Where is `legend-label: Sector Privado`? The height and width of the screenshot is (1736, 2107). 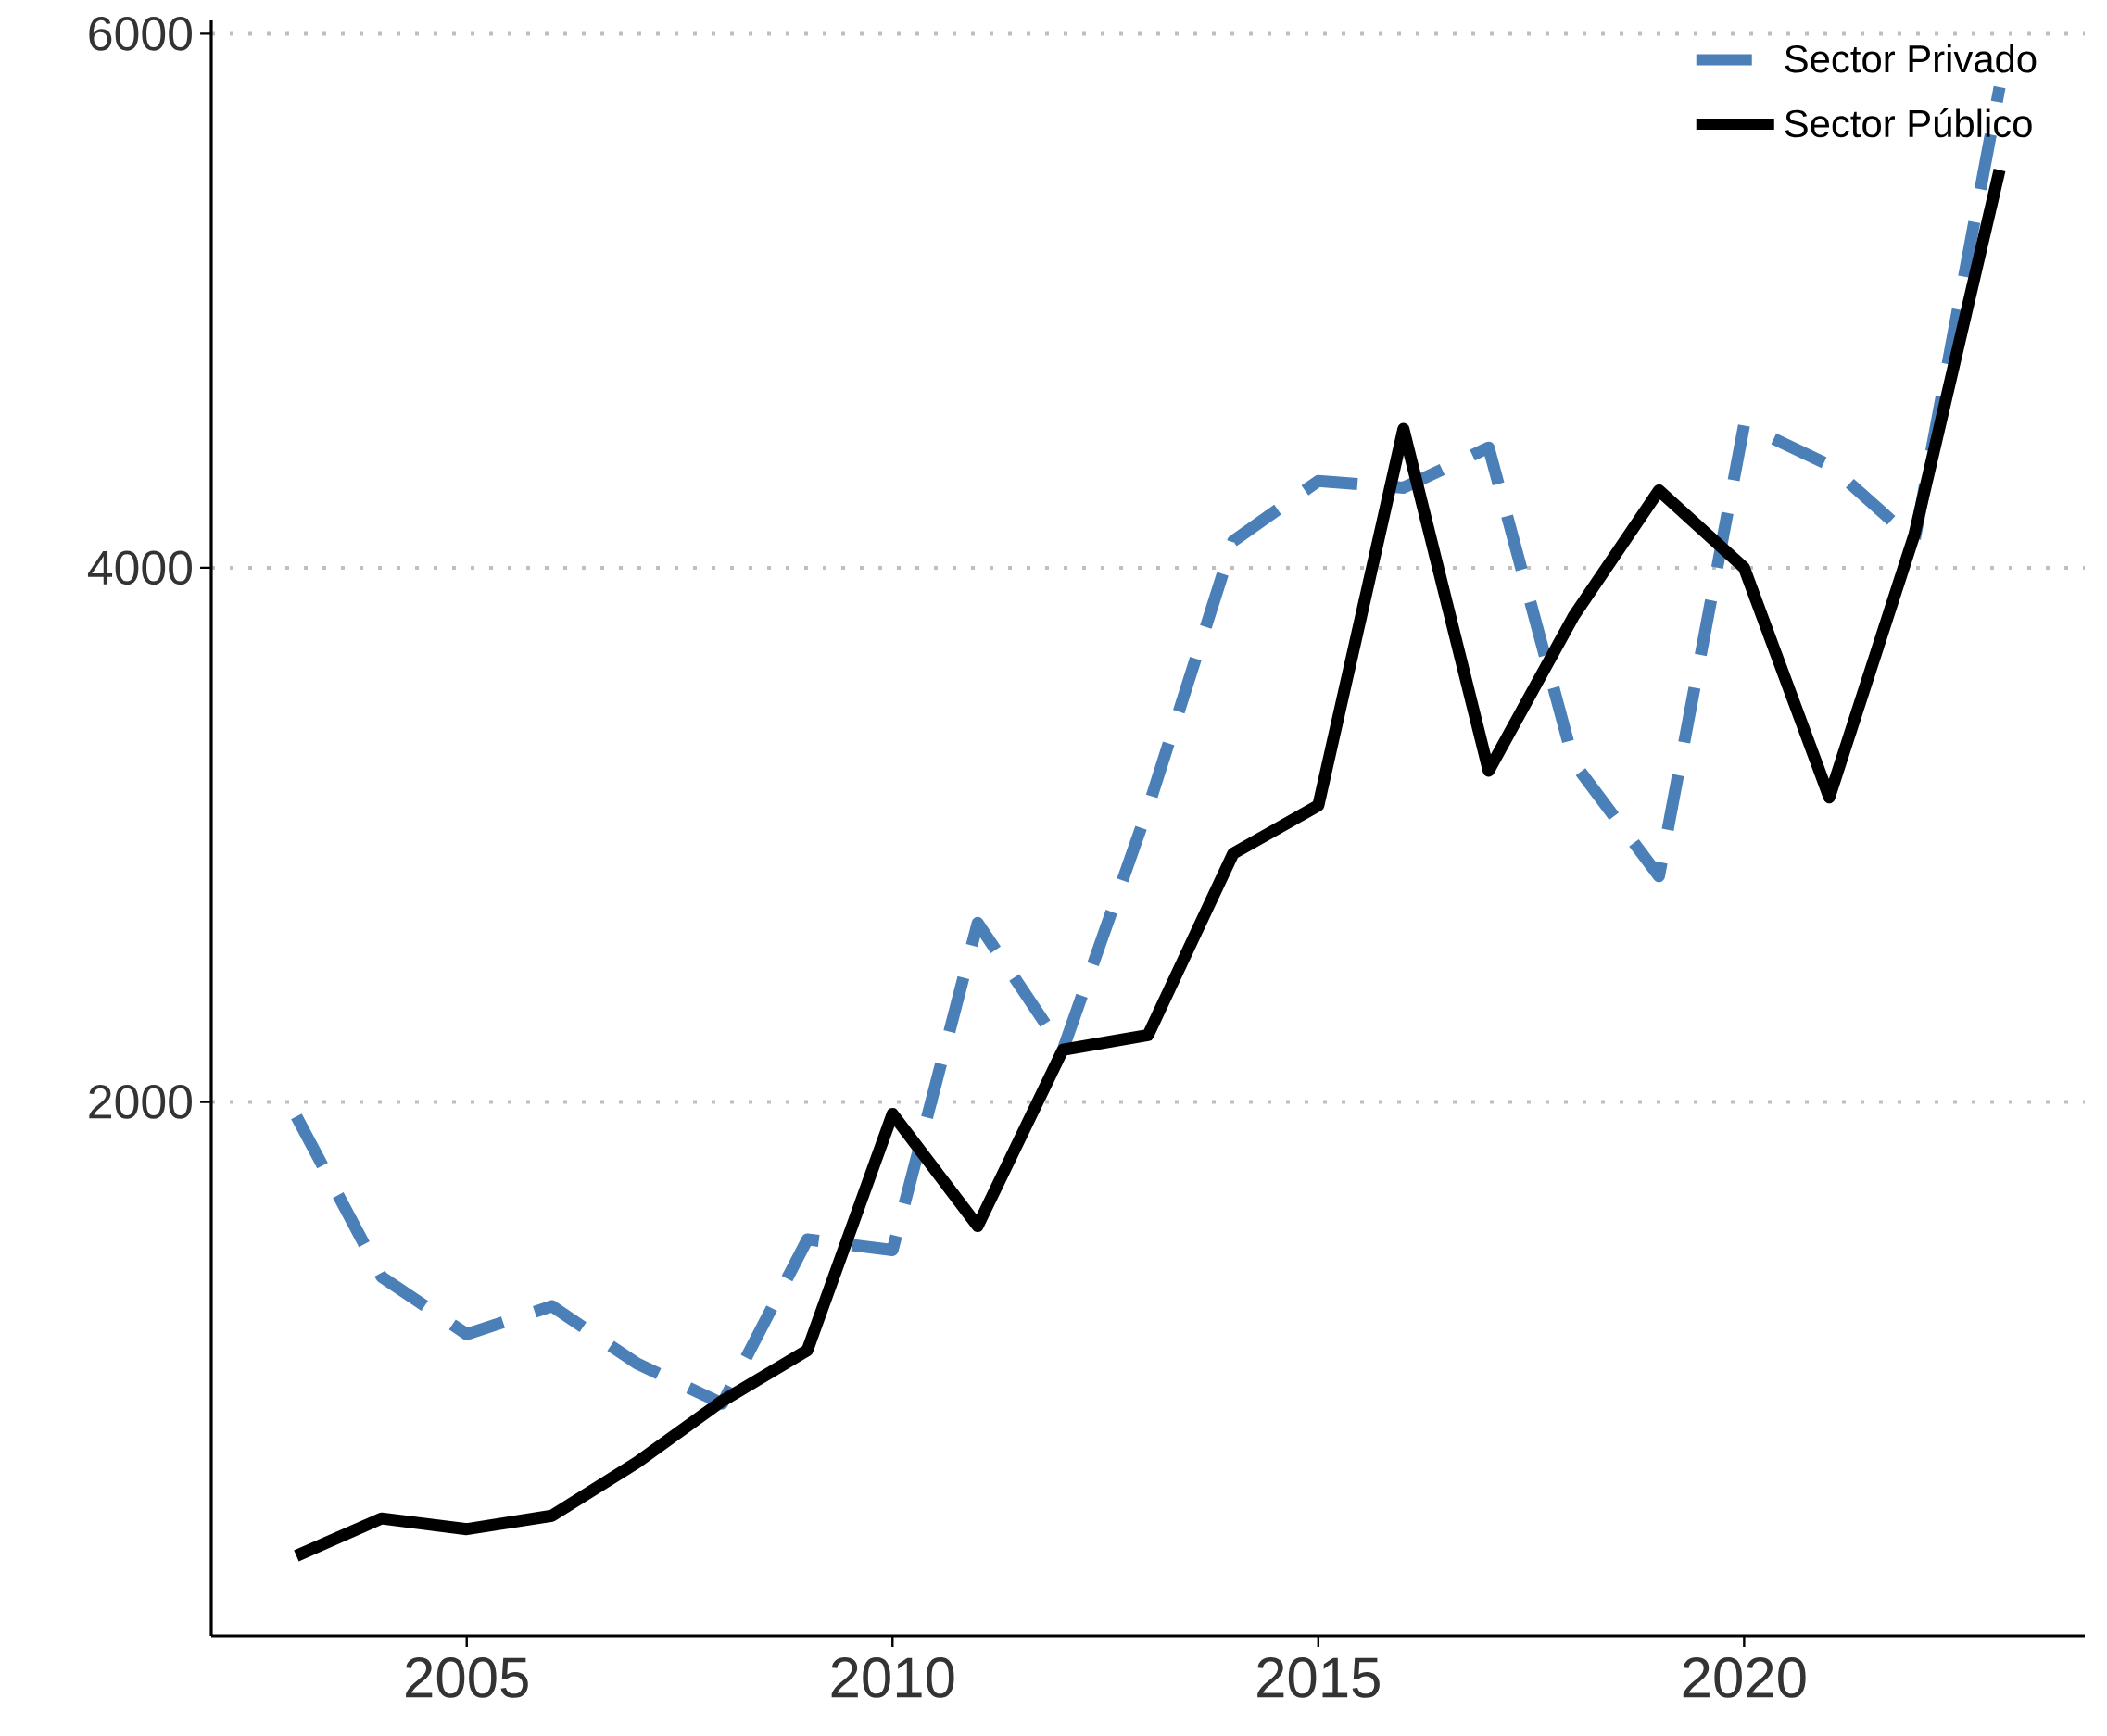
legend-label: Sector Privado is located at coordinates (1911, 58).